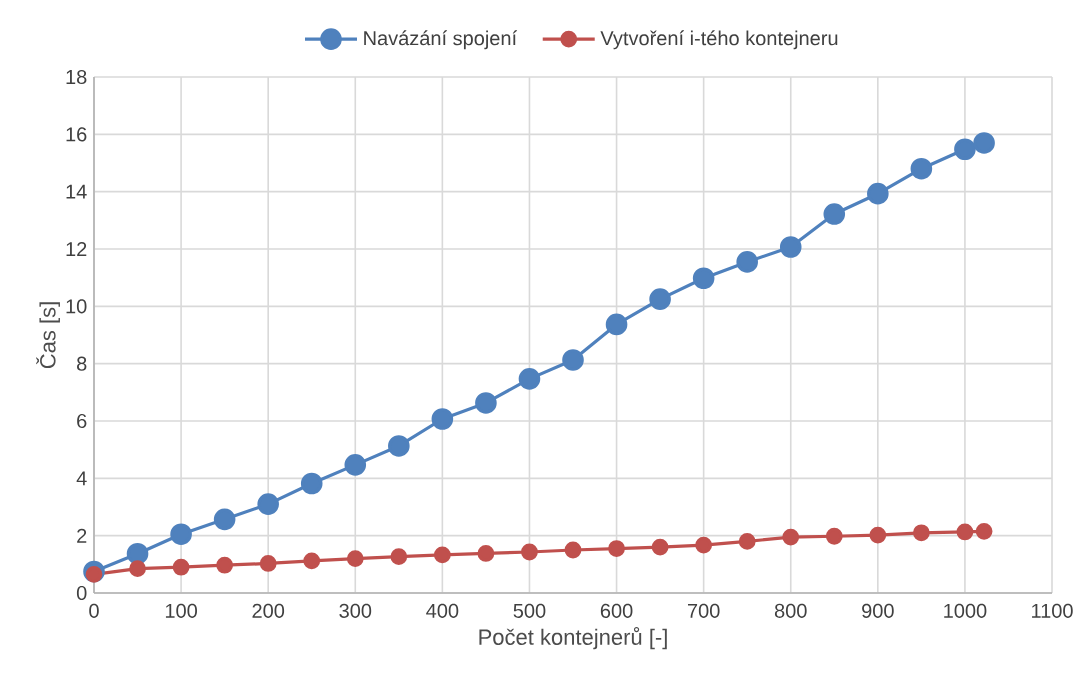  What do you see at coordinates (704, 610) in the screenshot?
I see `x-tick-label: 700` at bounding box center [704, 610].